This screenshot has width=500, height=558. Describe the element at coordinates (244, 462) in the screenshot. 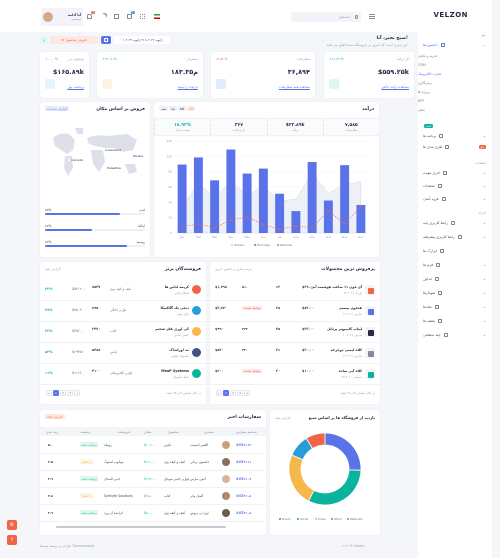

I see `order-id: #VZ۲۱۱۱` at that location.